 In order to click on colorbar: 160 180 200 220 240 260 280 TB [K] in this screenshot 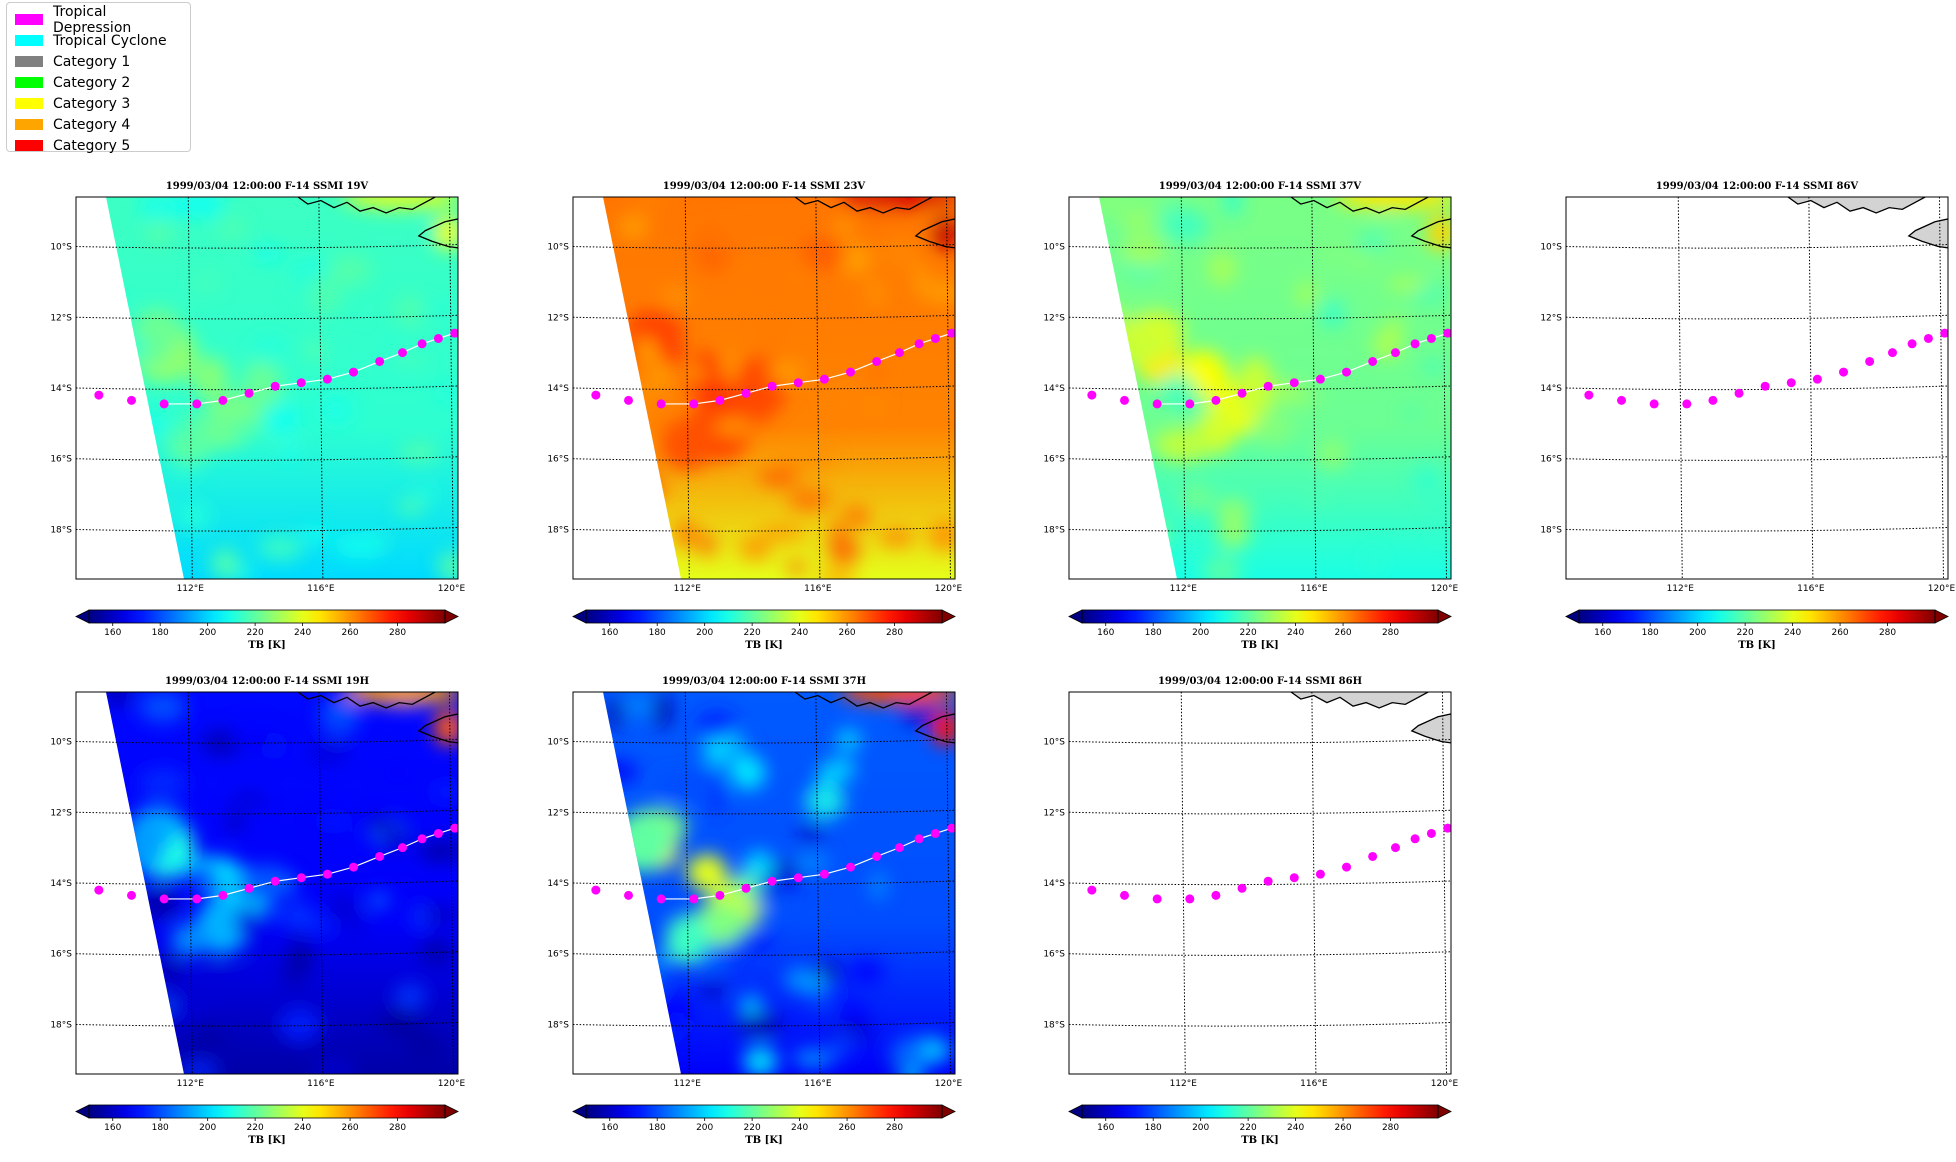, I will do `click(1260, 630)`.